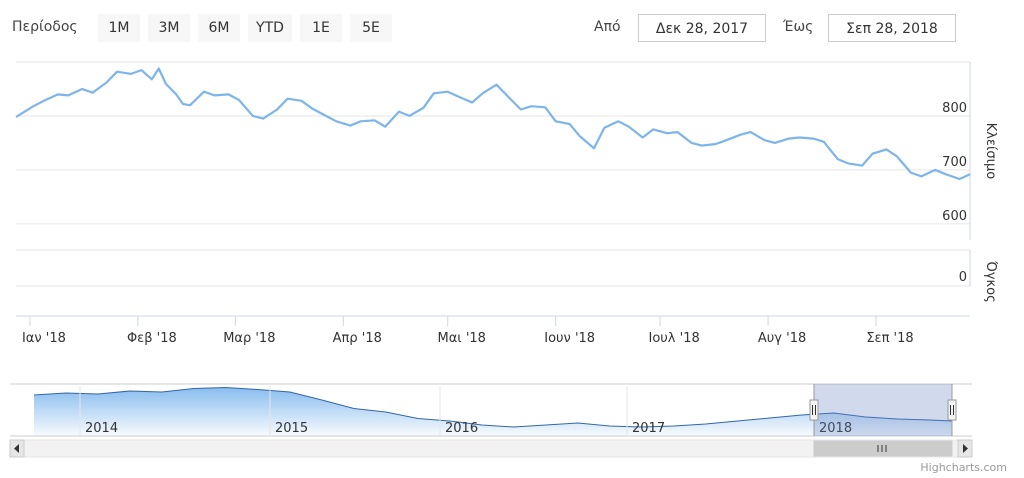 The image size is (1024, 478). I want to click on navigator-year-label: 2014, so click(101, 428).